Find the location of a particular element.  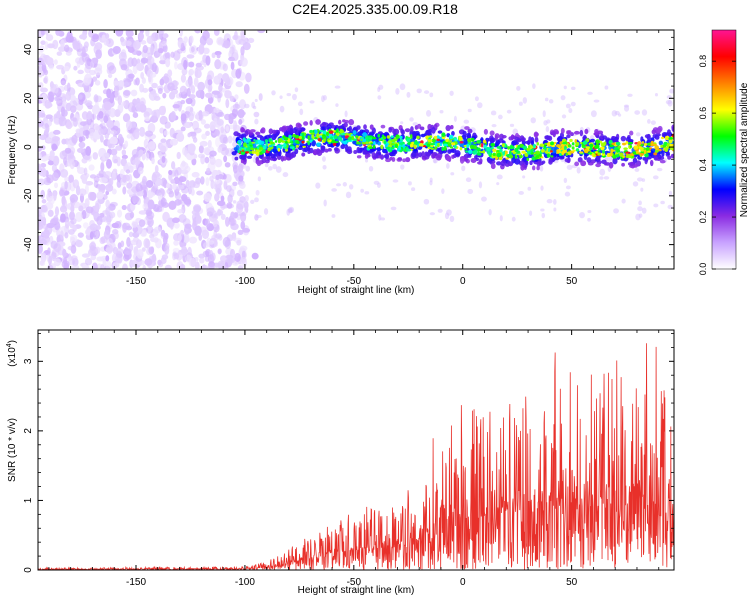

colorbar-tick-label: 0.4 is located at coordinates (703, 165).